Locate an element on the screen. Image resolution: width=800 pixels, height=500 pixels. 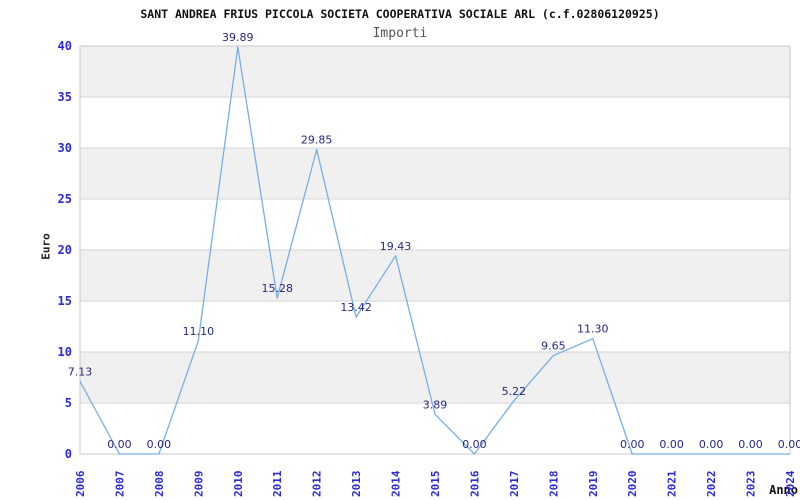
x-tick-label: 2012 is located at coordinates (317, 484).